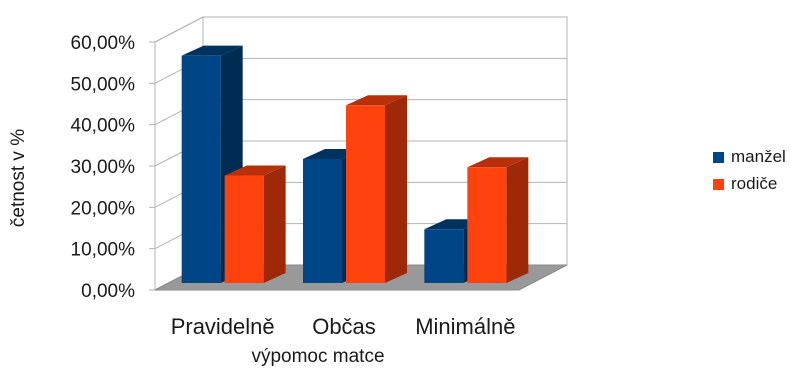 This screenshot has height=376, width=805. I want to click on x-tick-label: Občas, so click(344, 326).